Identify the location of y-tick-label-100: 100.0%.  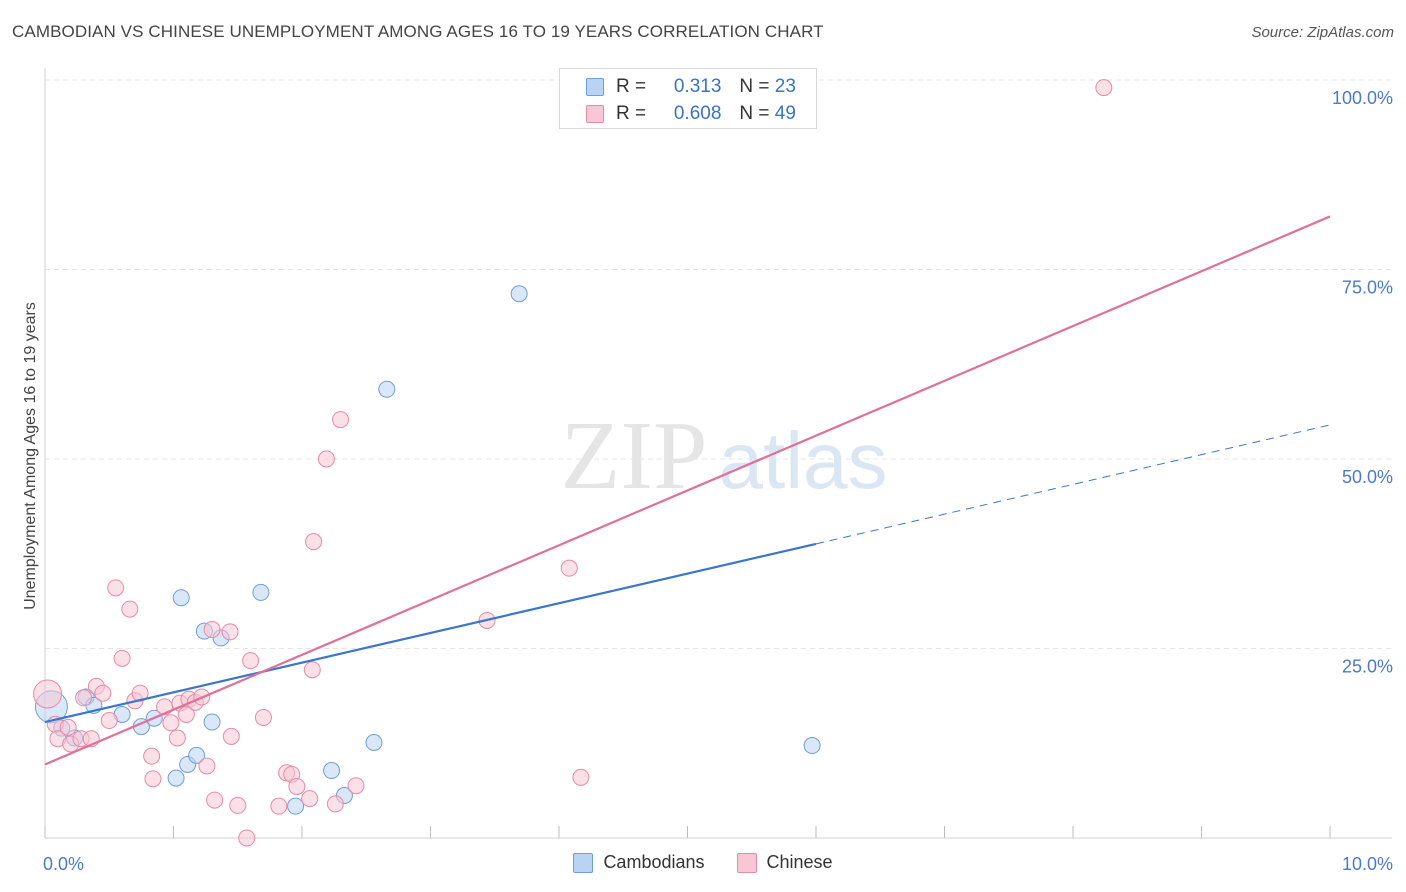
(1362, 98).